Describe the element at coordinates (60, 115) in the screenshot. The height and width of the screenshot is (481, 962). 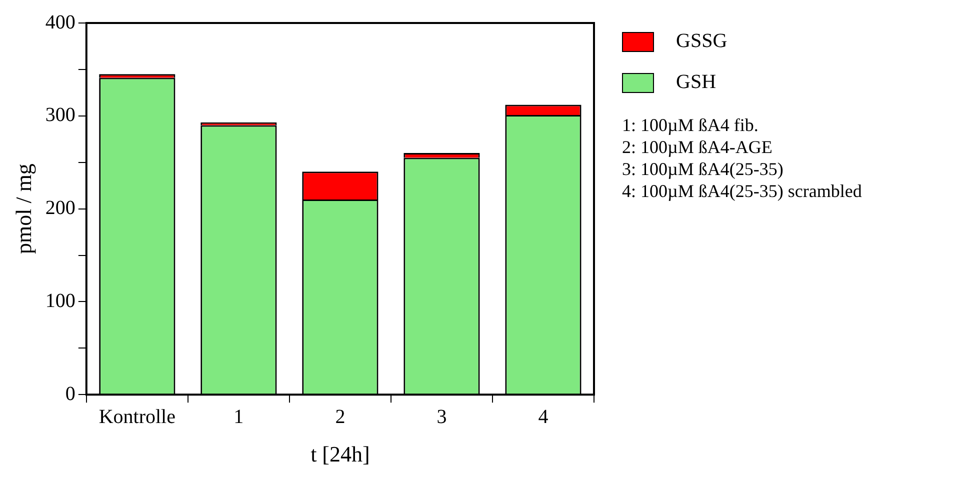
I see `y-tick-label: 300` at that location.